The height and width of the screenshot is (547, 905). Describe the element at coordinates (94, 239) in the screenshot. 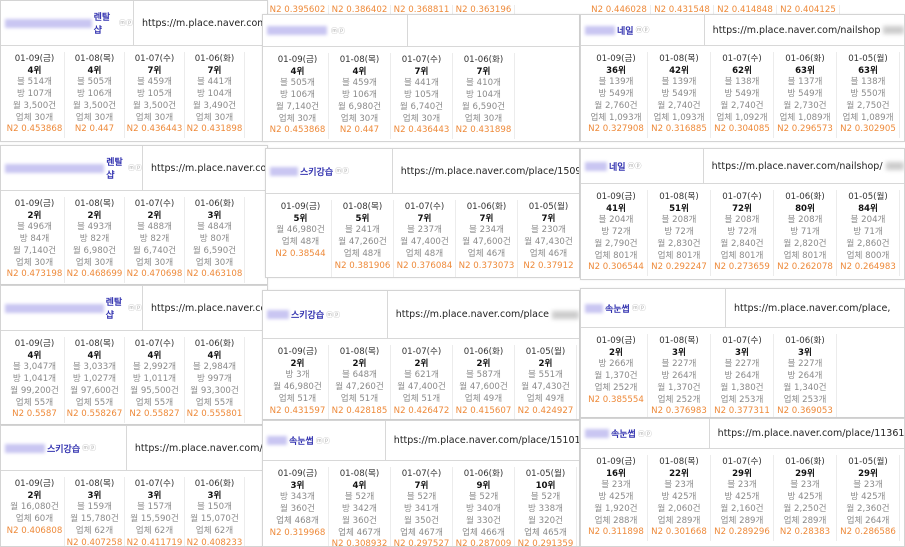

I see `day-stat: 방 82개` at that location.